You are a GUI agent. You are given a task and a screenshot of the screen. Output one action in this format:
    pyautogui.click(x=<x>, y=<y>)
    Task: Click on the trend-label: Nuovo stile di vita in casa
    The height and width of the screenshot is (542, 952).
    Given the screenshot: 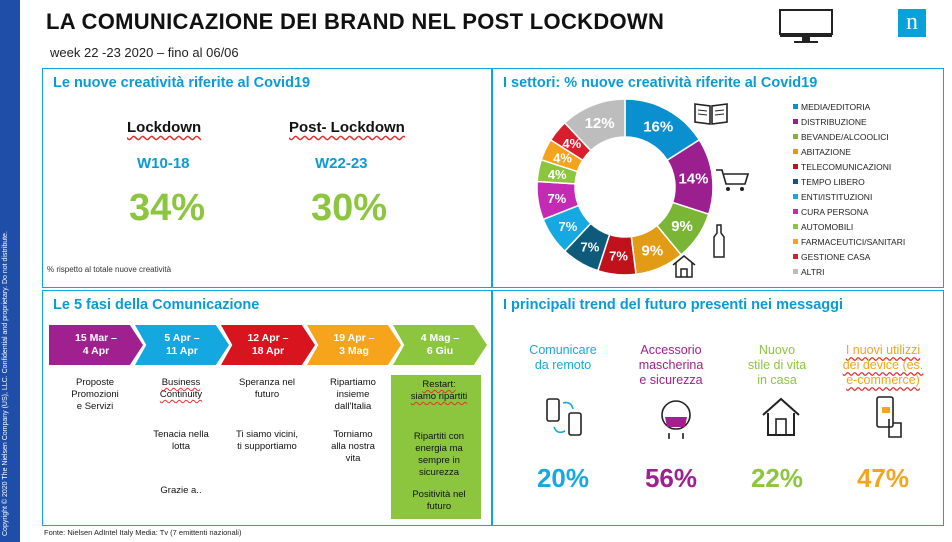 What is the action you would take?
    pyautogui.click(x=777, y=365)
    